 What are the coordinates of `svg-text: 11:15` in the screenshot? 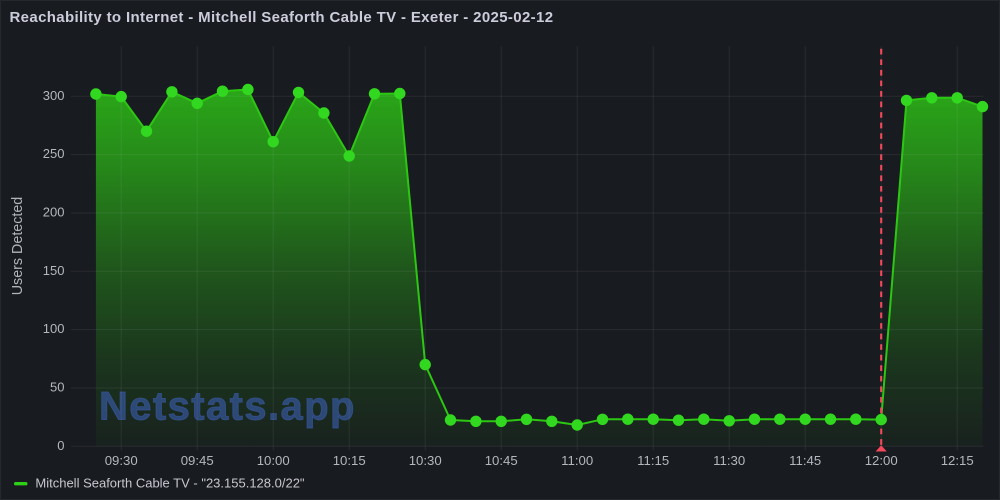 It's located at (653, 460).